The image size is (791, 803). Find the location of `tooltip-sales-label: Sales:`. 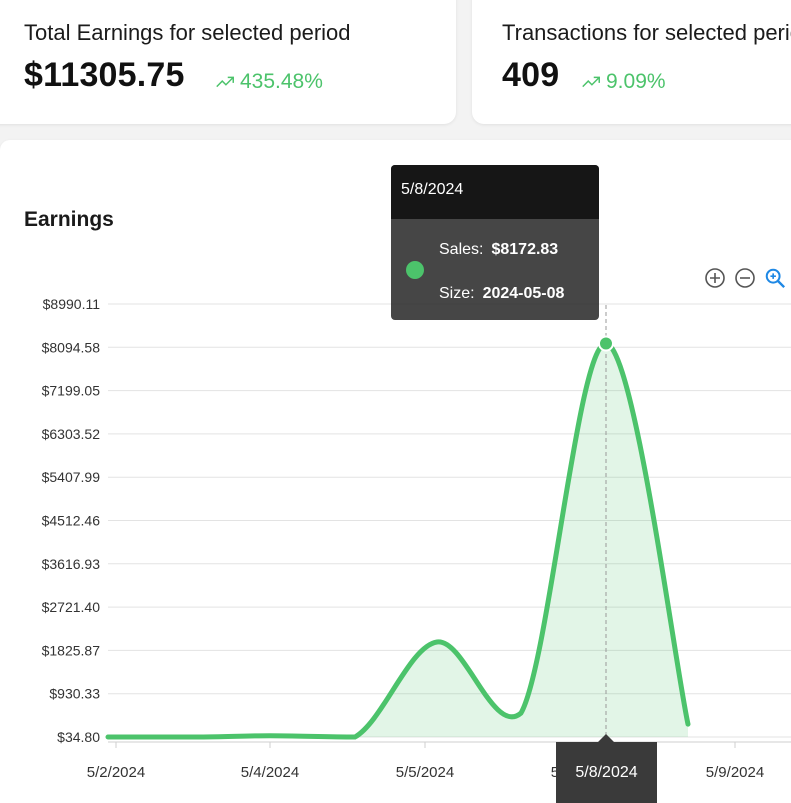

tooltip-sales-label: Sales: is located at coordinates (461, 249).